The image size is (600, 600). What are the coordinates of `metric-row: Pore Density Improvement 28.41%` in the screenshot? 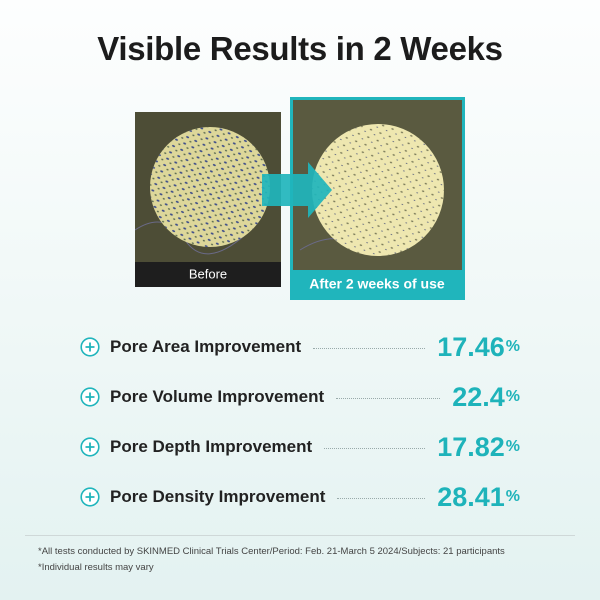 It's located at (300, 497).